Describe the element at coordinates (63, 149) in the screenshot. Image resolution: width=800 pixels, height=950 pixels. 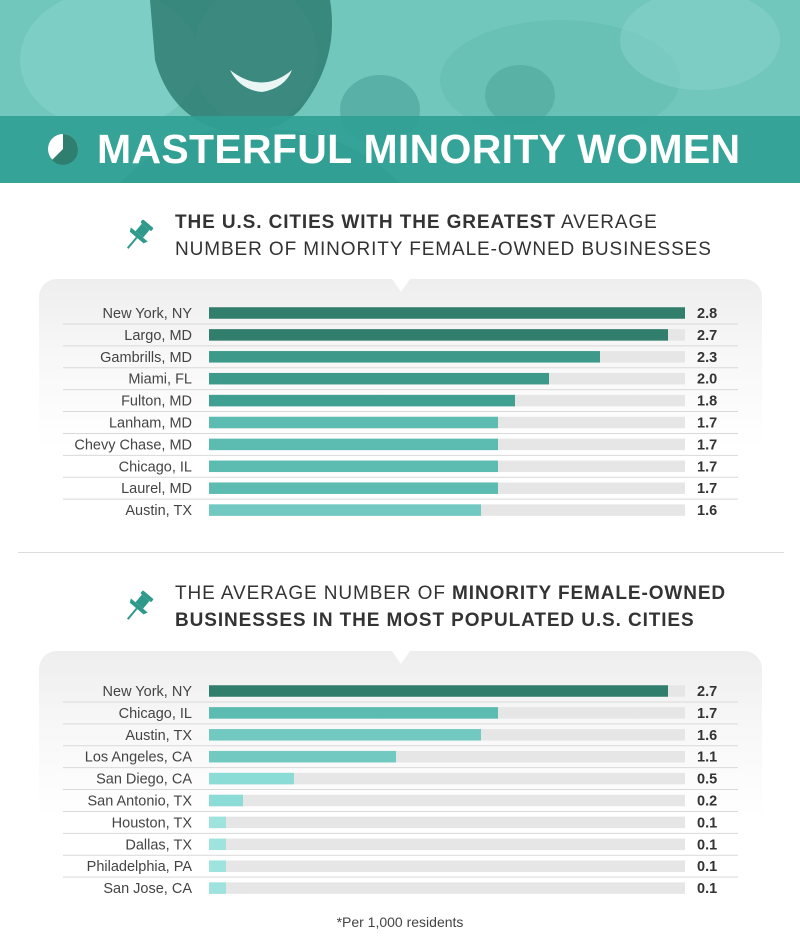
I see `pie-chart-icon` at that location.